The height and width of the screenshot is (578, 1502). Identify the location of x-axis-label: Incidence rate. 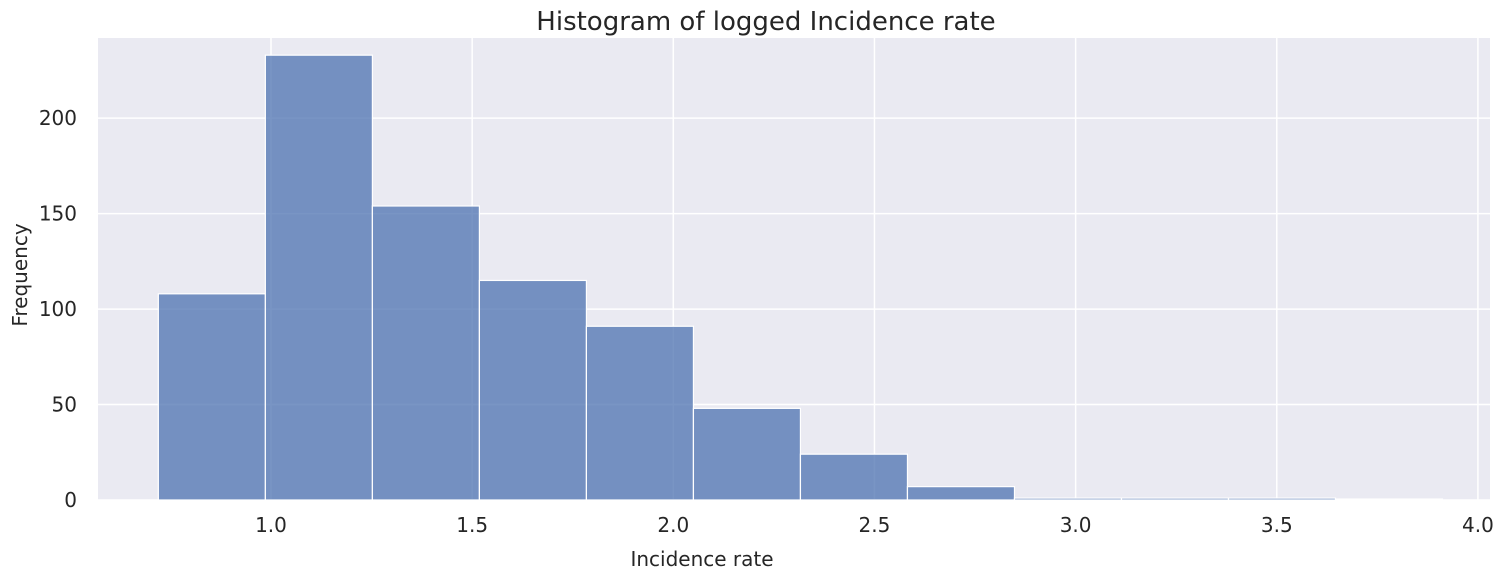
(701, 559).